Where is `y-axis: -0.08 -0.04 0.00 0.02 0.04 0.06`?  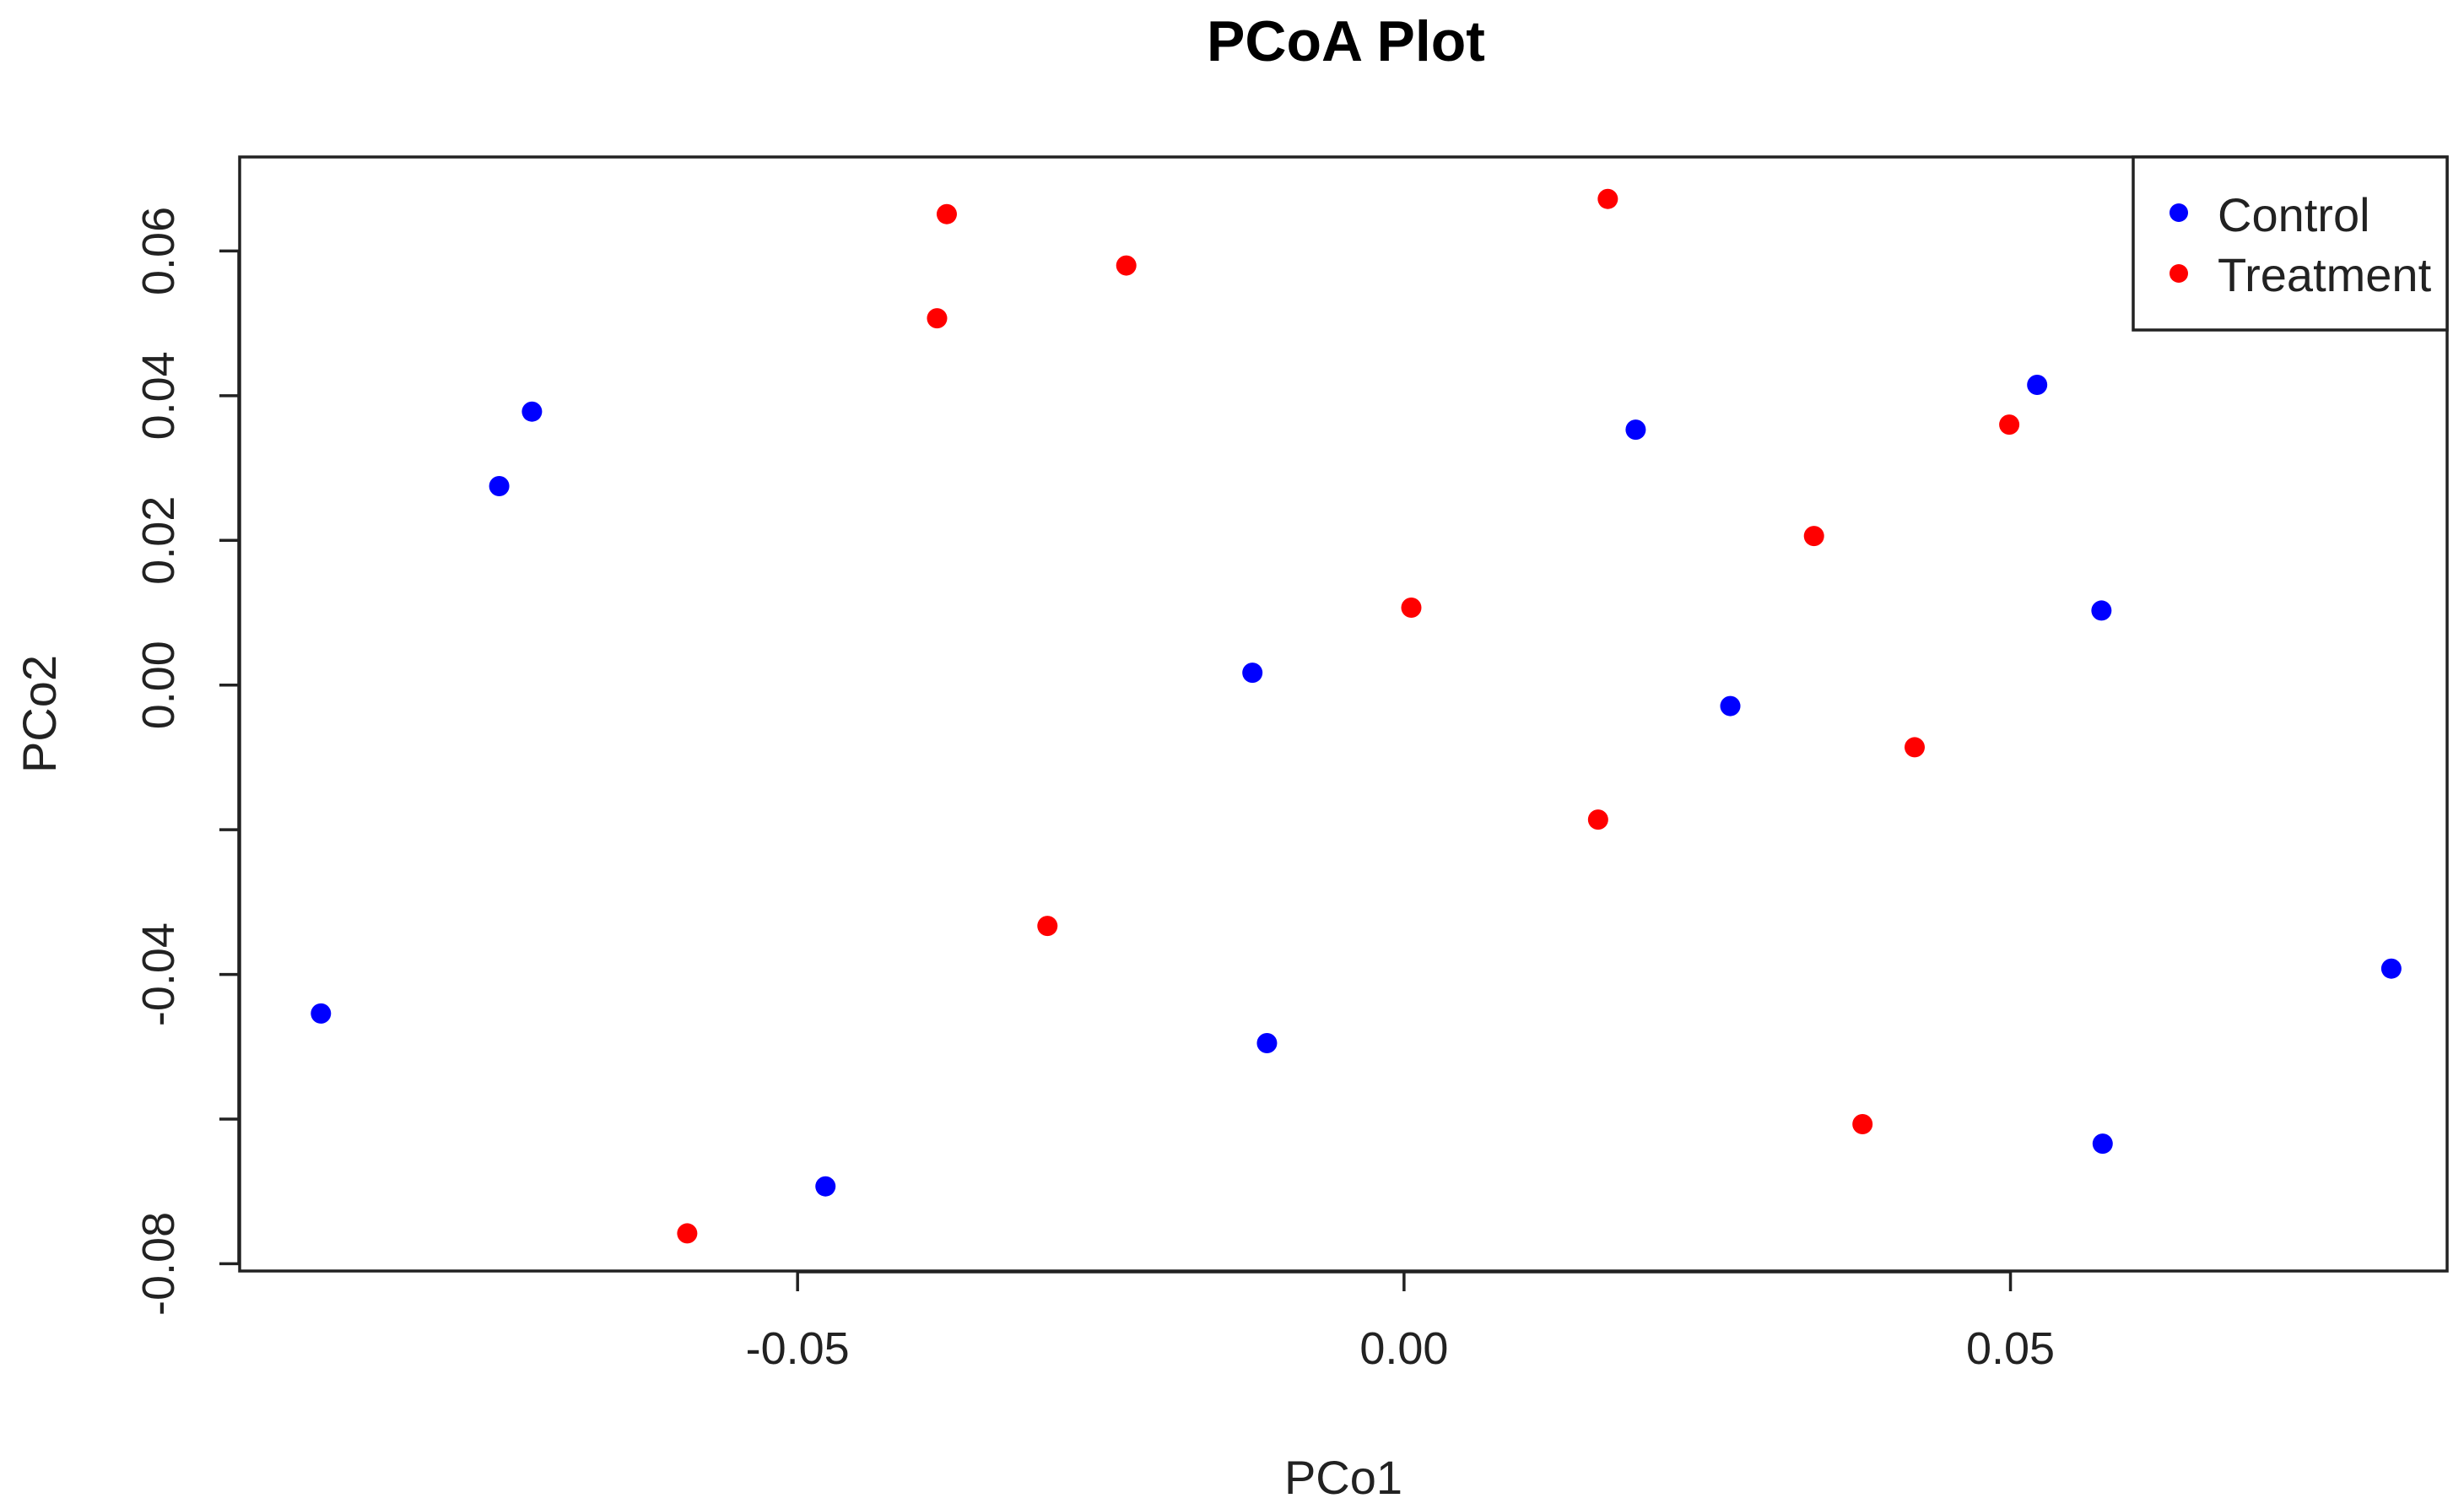
y-axis: -0.08 -0.04 0.00 0.02 0.04 0.06 is located at coordinates (186, 761).